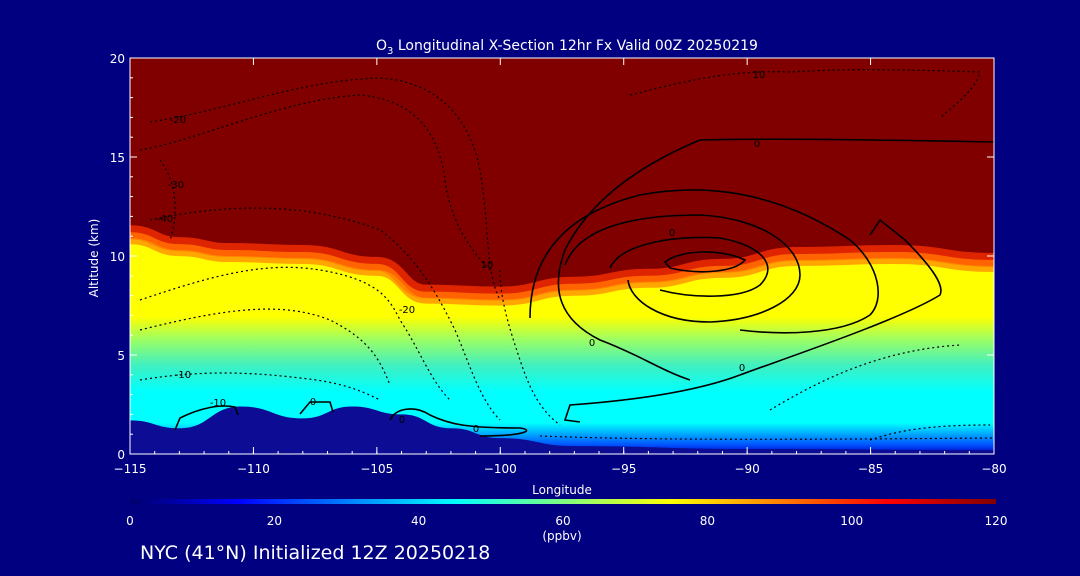 The height and width of the screenshot is (576, 1080). What do you see at coordinates (117, 59) in the screenshot?
I see `y-tick-label: 20` at bounding box center [117, 59].